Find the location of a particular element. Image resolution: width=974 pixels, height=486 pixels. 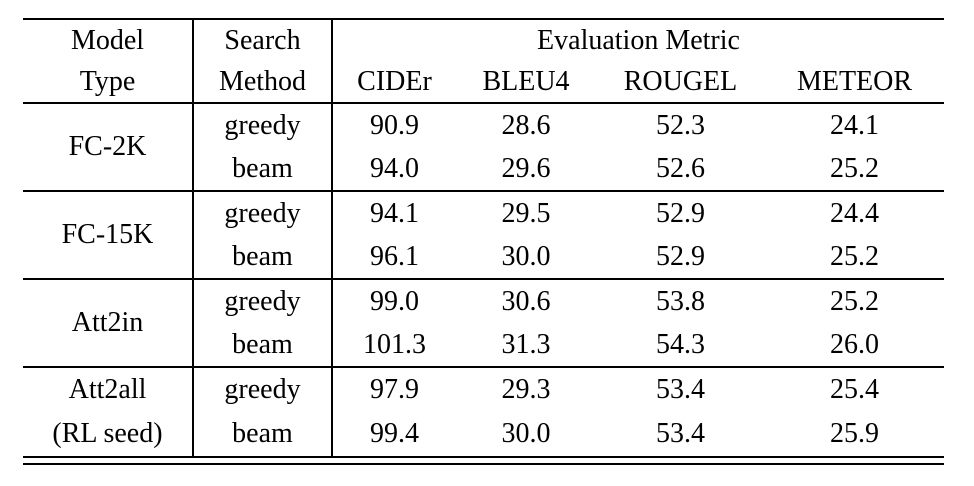

metric-value-cell: 25.9 is located at coordinates (854, 433).